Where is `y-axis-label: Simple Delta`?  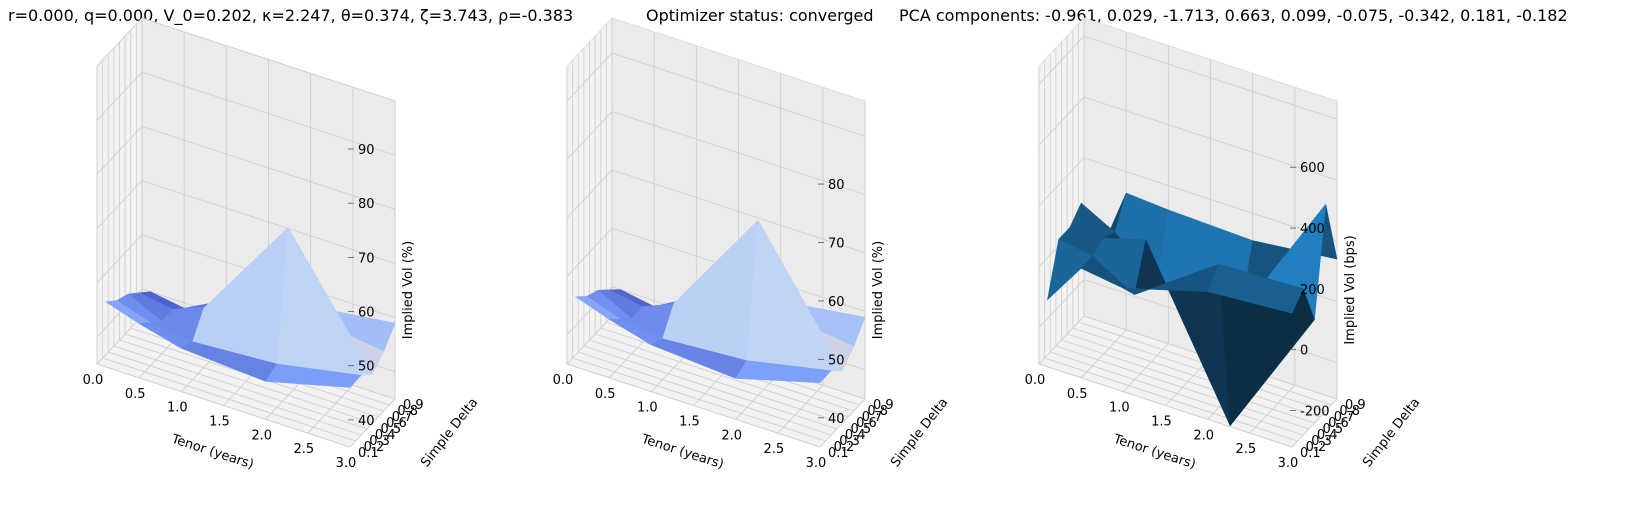
y-axis-label: Simple Delta is located at coordinates (1391, 432).